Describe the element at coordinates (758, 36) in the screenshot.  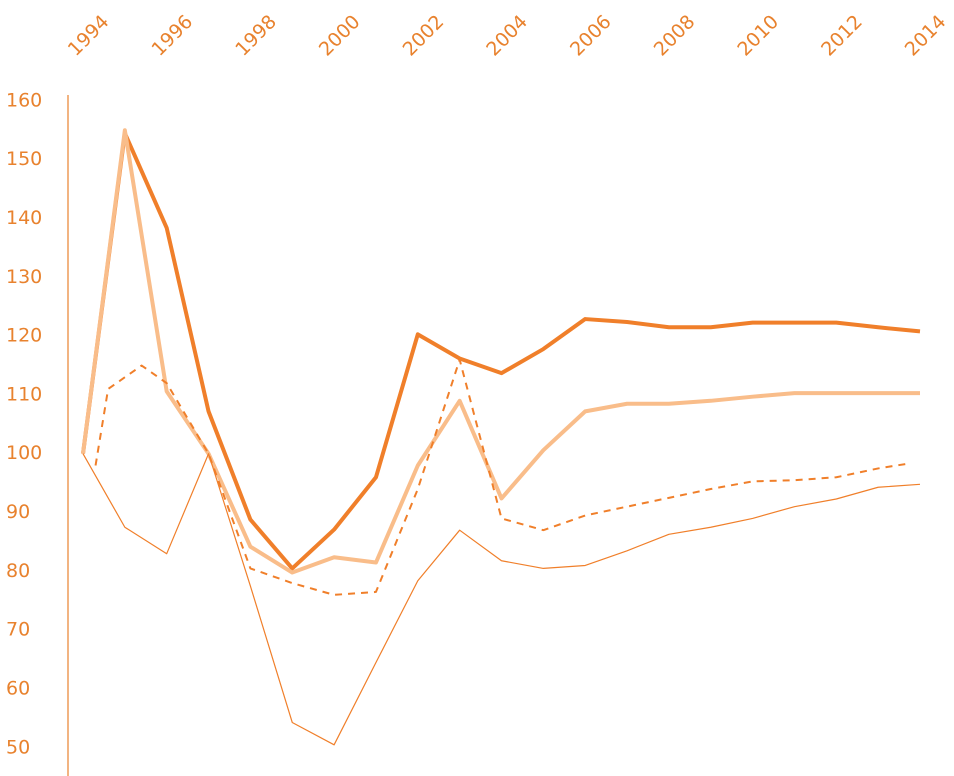
I see `x-tick-label: 2010` at that location.